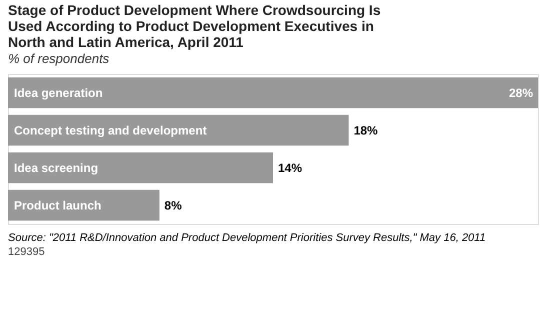  What do you see at coordinates (247, 238) in the screenshot?
I see `source-note: Source: "2011 R&D/Innovation and Product Development Priorities Survey Results," May 16, 2011` at bounding box center [247, 238].